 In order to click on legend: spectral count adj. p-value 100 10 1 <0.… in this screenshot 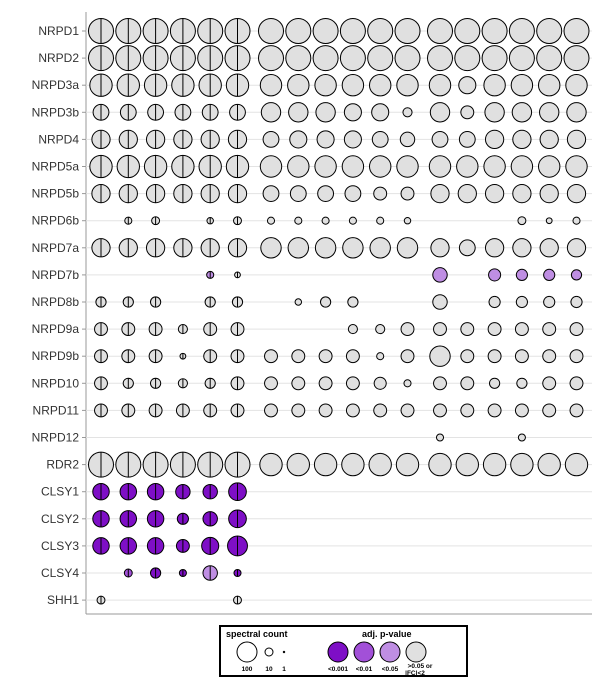, I will do `click(343, 651)`.